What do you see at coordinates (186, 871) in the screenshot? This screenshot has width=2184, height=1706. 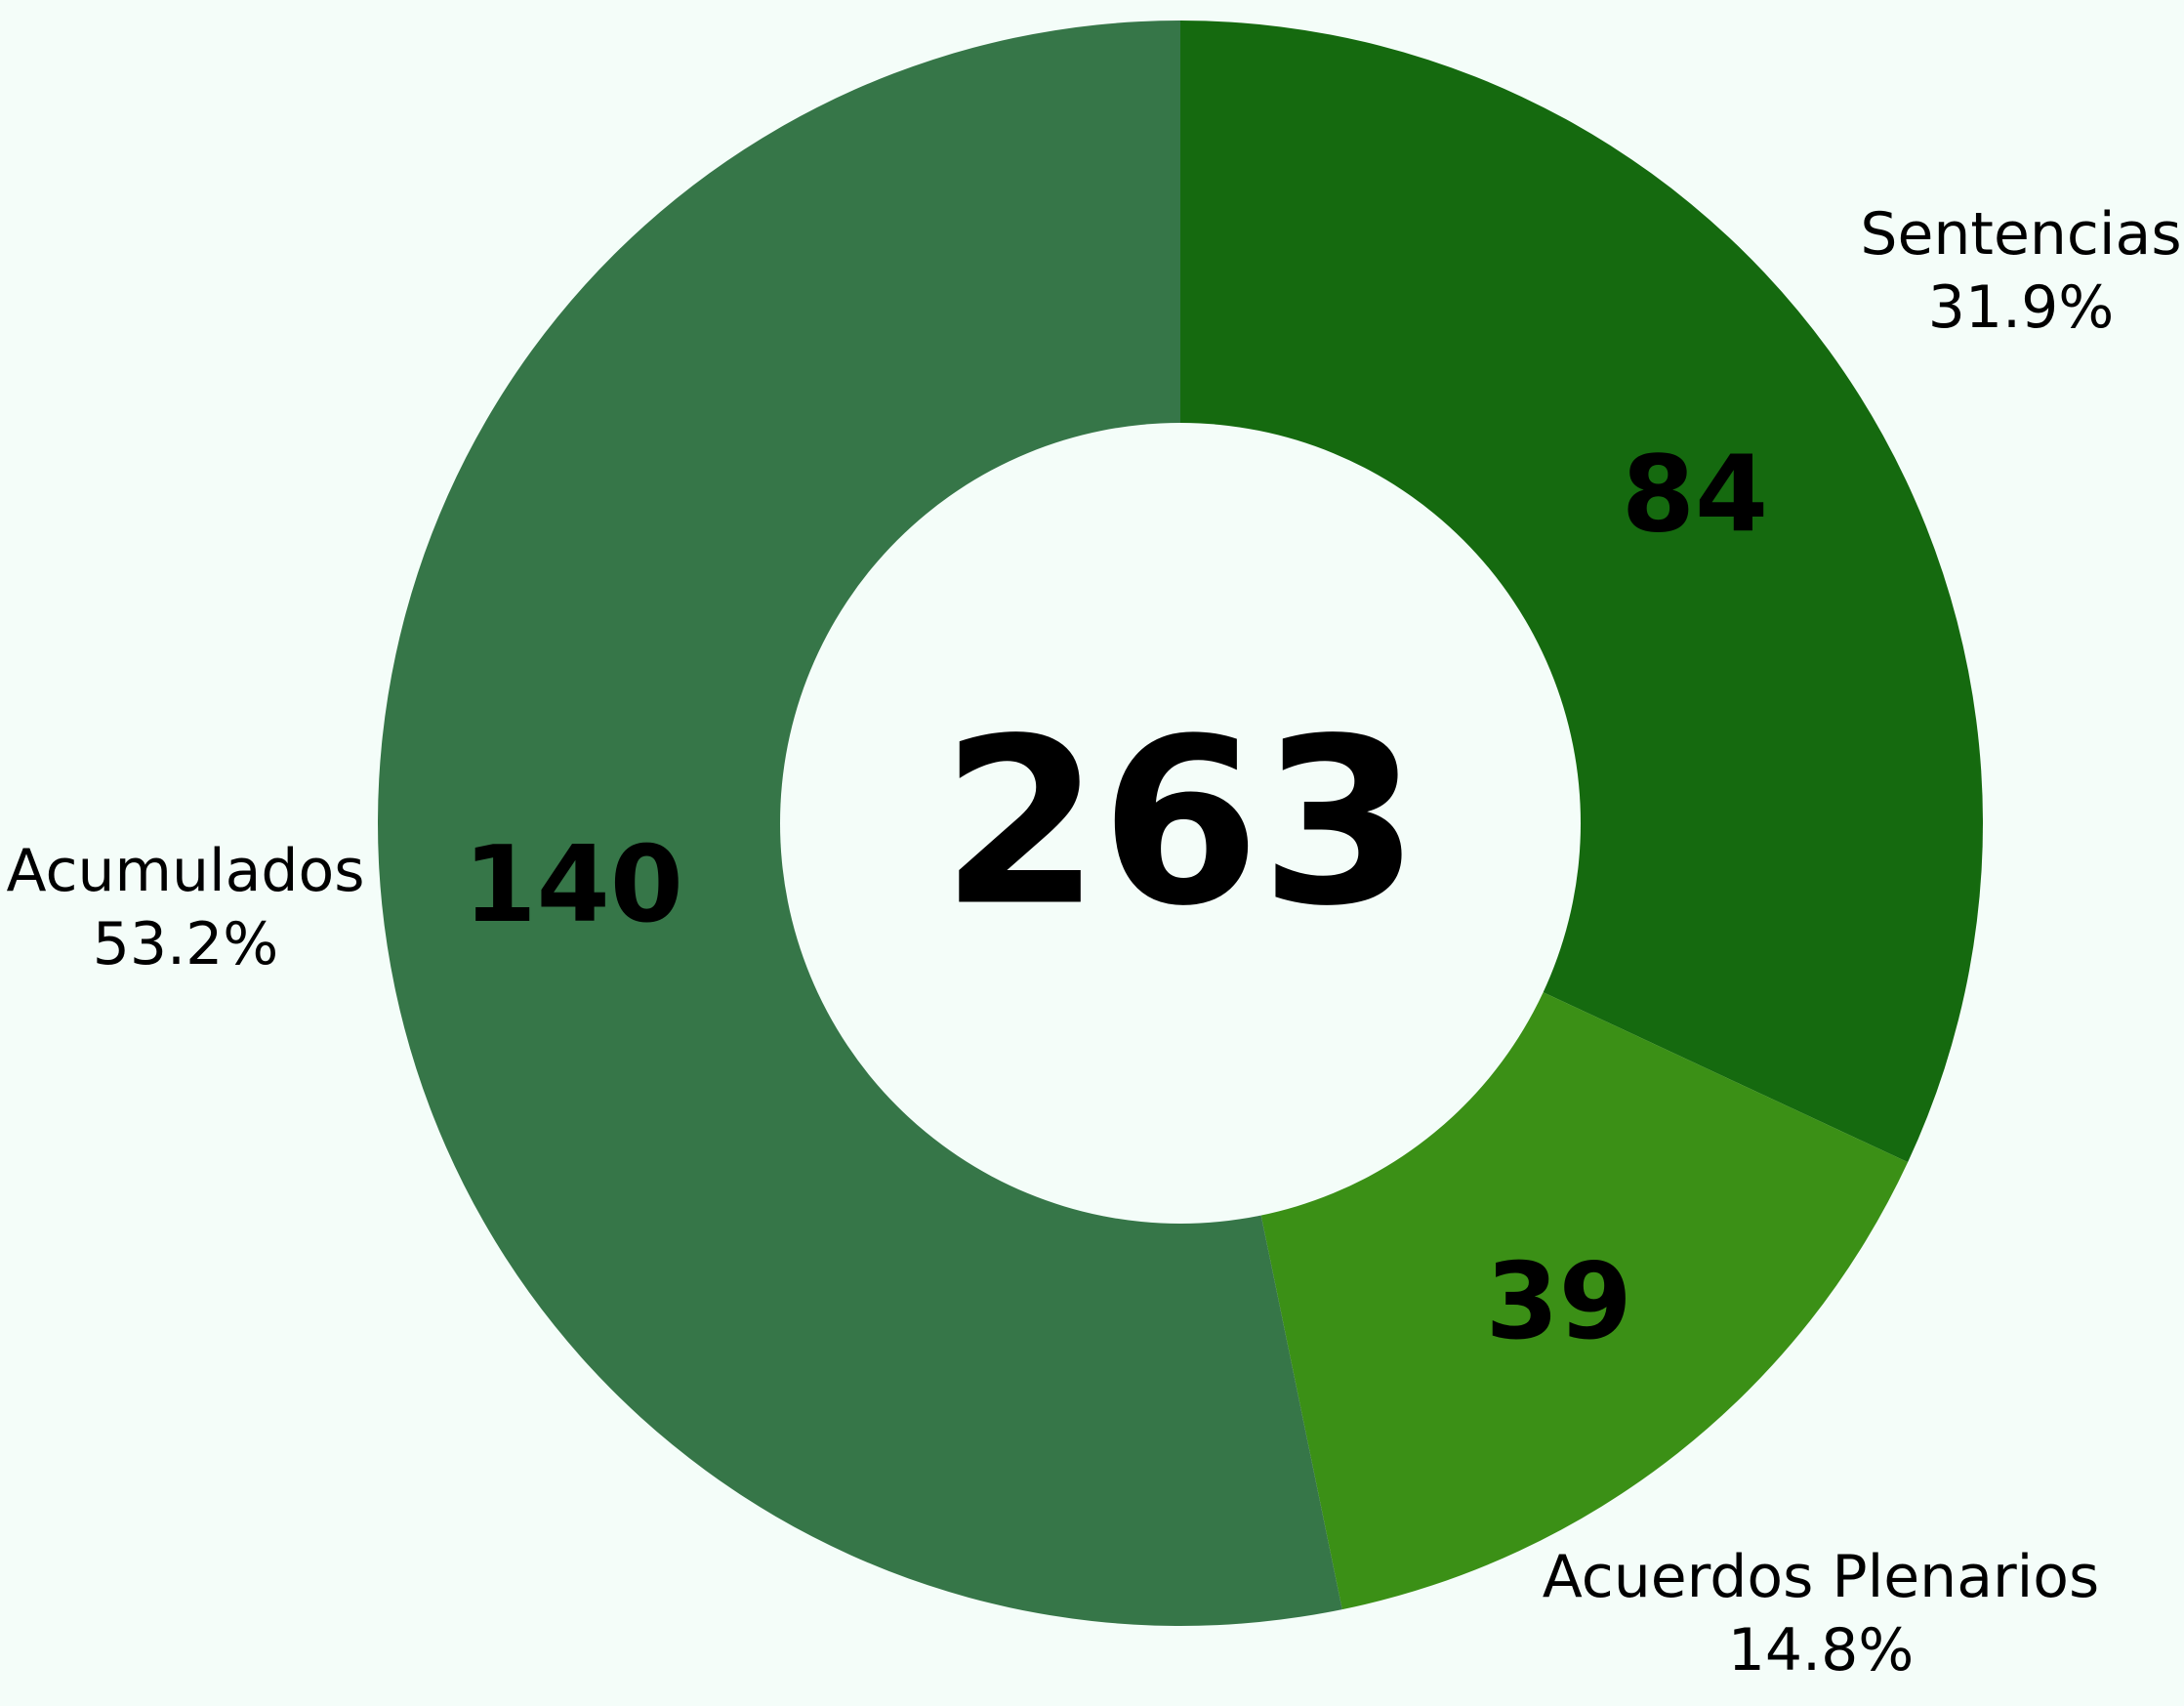 I see `slice-name-label: Acumulados` at bounding box center [186, 871].